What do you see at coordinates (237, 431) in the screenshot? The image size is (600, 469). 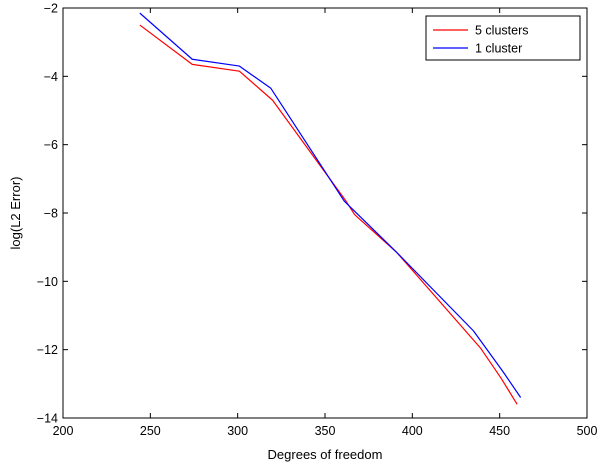 I see `x-tick-label: 300` at bounding box center [237, 431].